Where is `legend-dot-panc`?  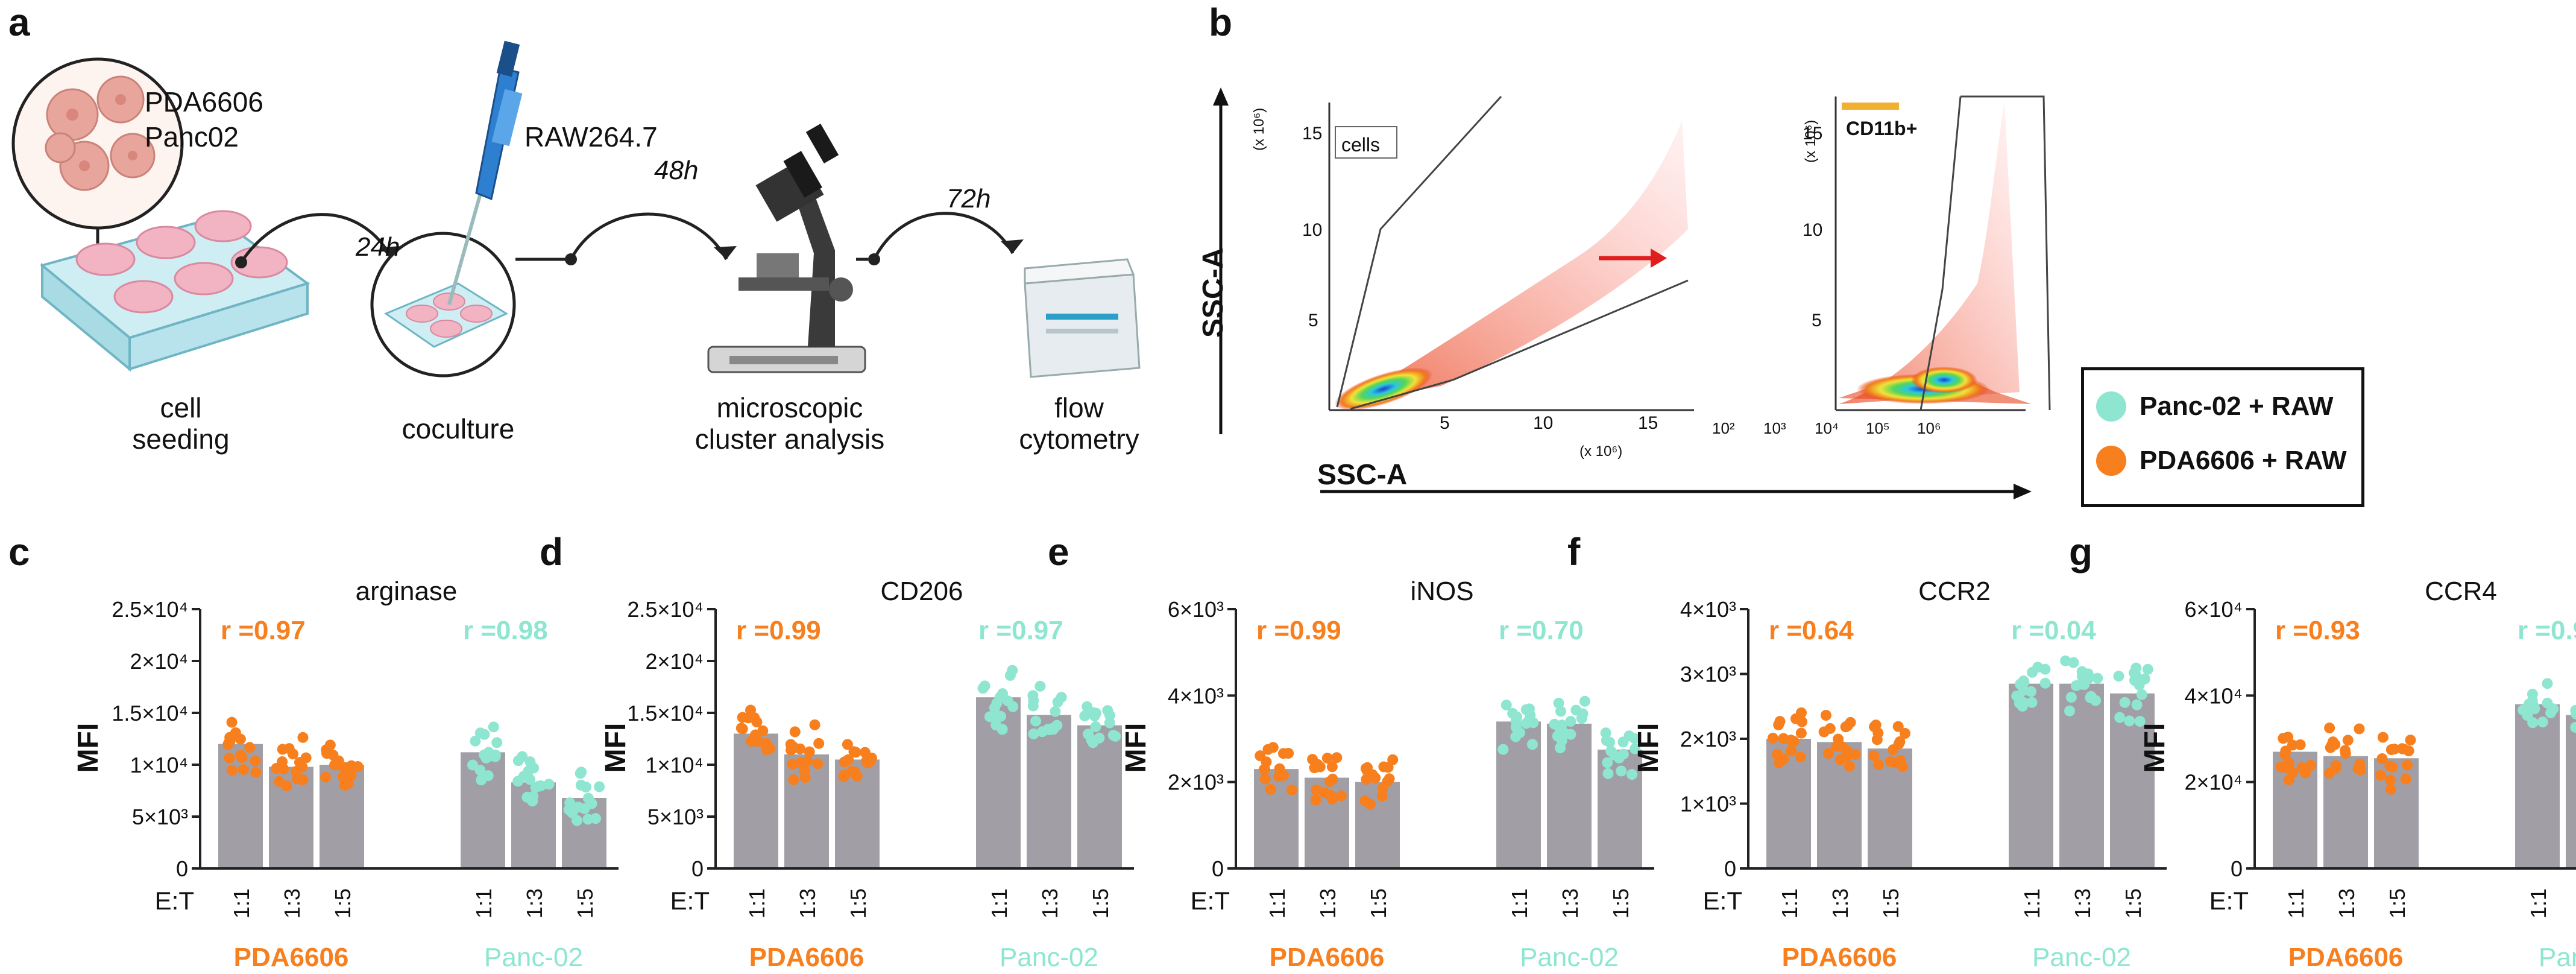
legend-dot-panc is located at coordinates (2111, 406).